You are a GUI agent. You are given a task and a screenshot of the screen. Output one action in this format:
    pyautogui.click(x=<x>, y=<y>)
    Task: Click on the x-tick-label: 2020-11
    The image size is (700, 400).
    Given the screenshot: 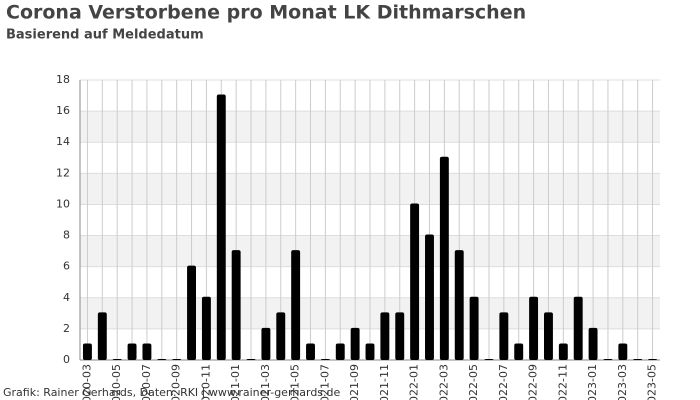 What is the action you would take?
    pyautogui.click(x=205, y=382)
    